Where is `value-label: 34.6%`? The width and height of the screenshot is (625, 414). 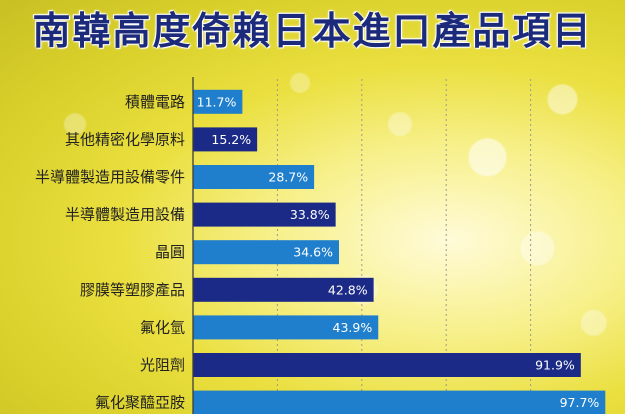 value-label: 34.6% is located at coordinates (313, 252).